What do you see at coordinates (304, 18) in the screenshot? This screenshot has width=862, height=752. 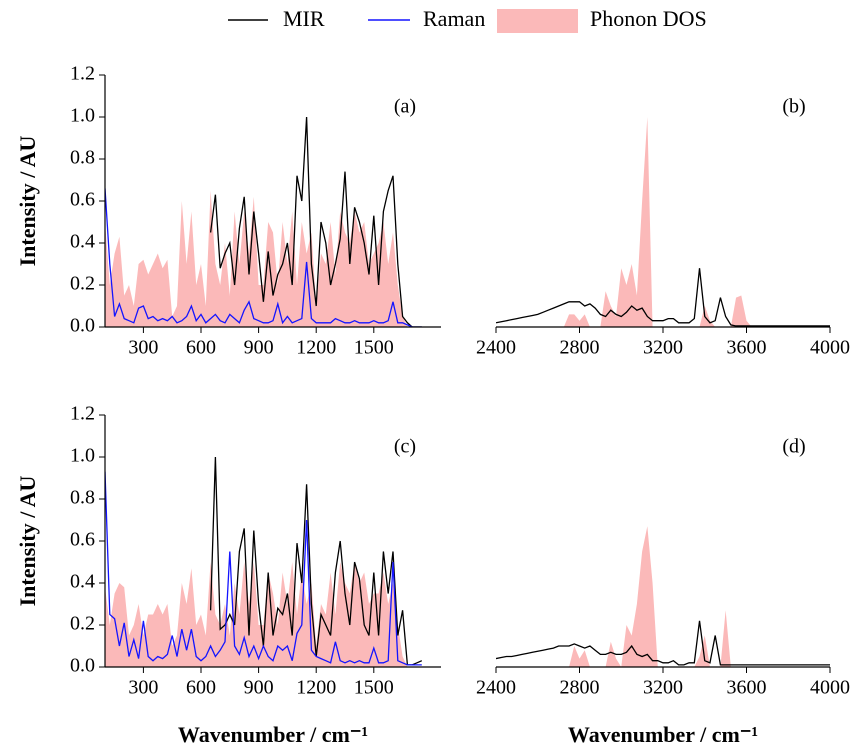 I see `legend-label: MIR` at bounding box center [304, 18].